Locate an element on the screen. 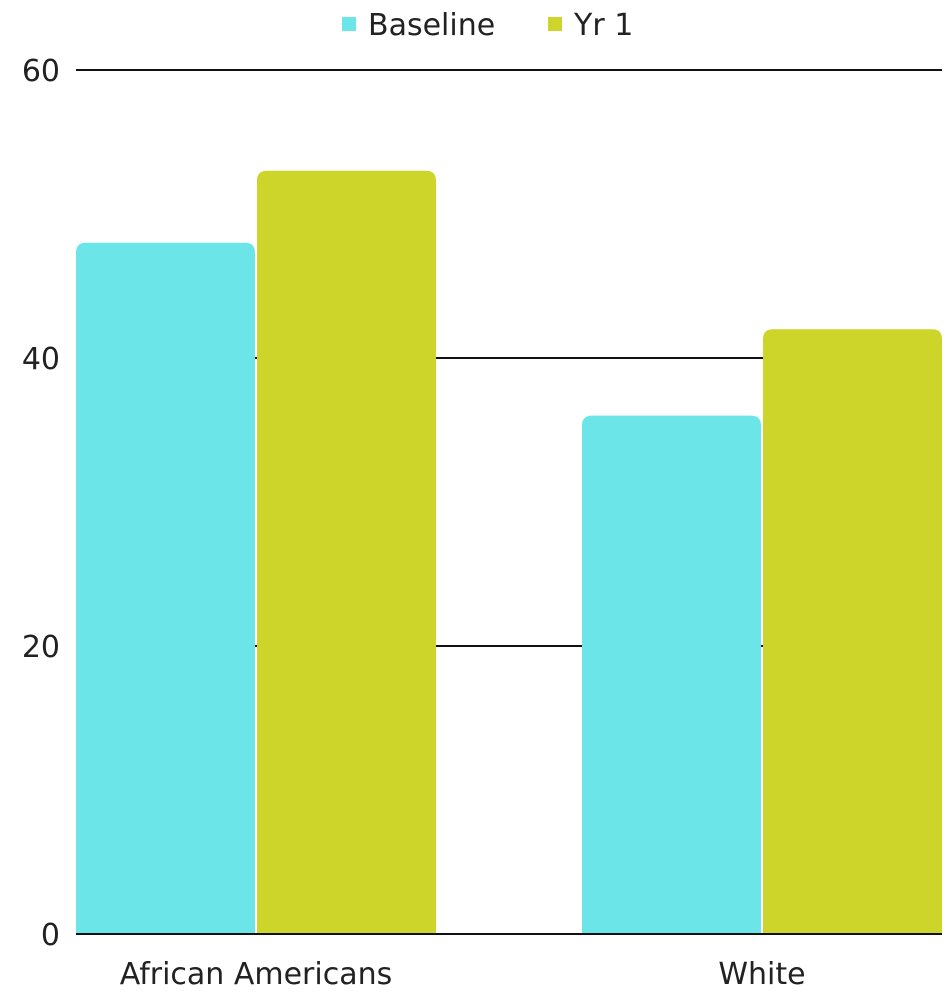 Image resolution: width=946 pixels, height=993 pixels. y-tick-label: 0 is located at coordinates (50, 935).